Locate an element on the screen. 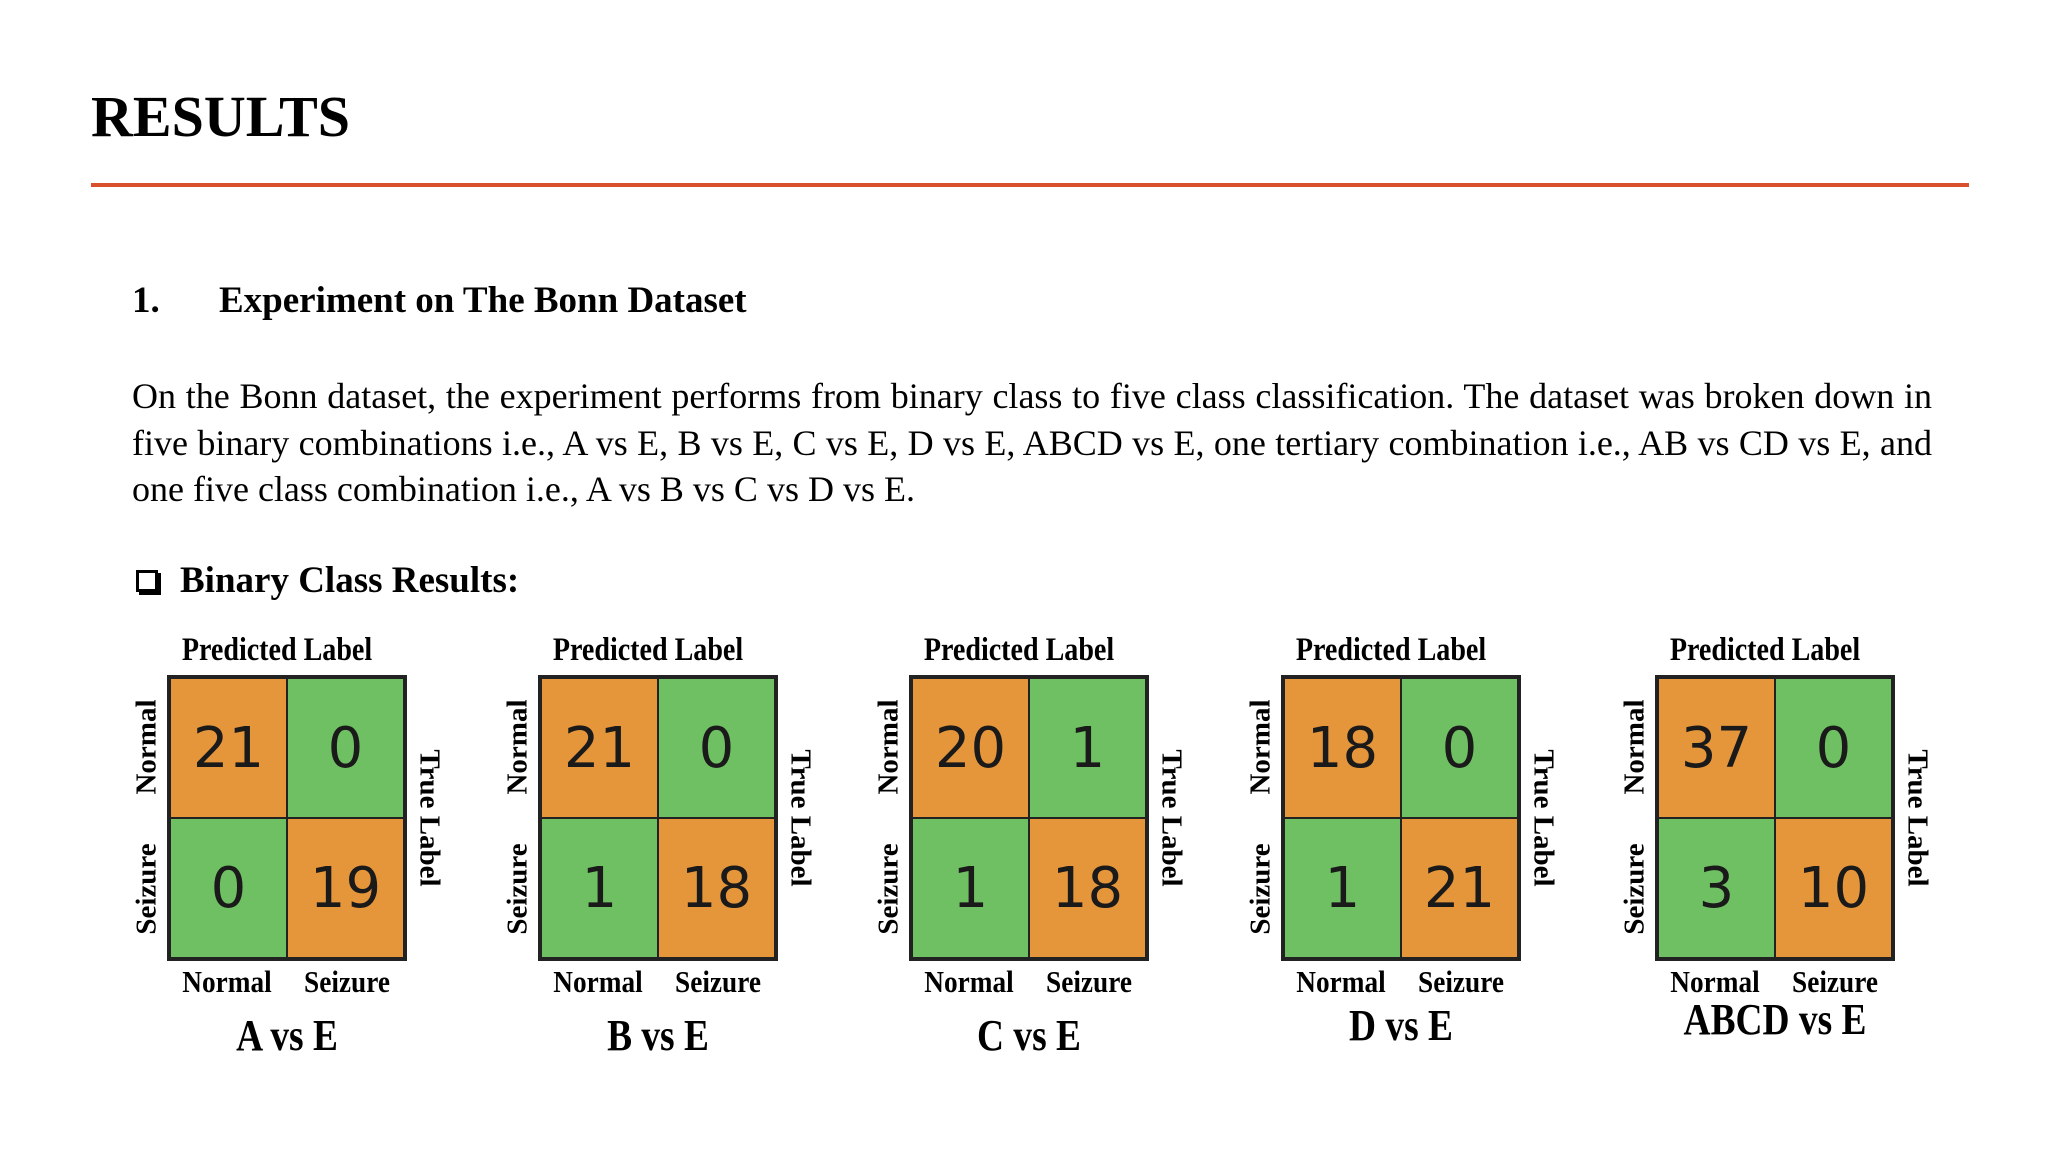 The image size is (2048, 1152). matrix-grid: 21 0 0 19 is located at coordinates (287, 818).